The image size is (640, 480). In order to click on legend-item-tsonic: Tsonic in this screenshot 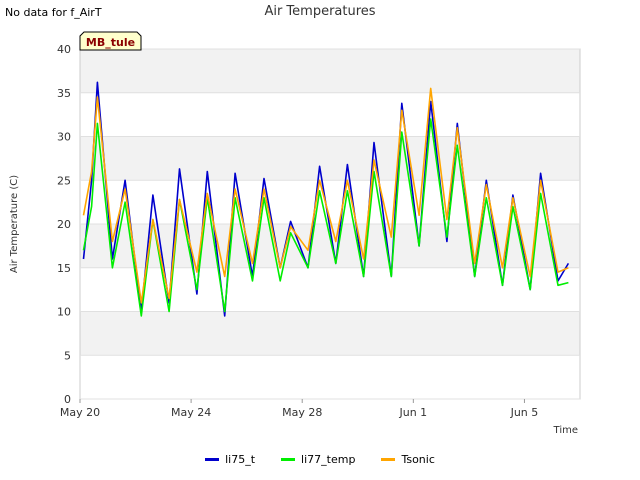, I will do `click(408, 459)`.